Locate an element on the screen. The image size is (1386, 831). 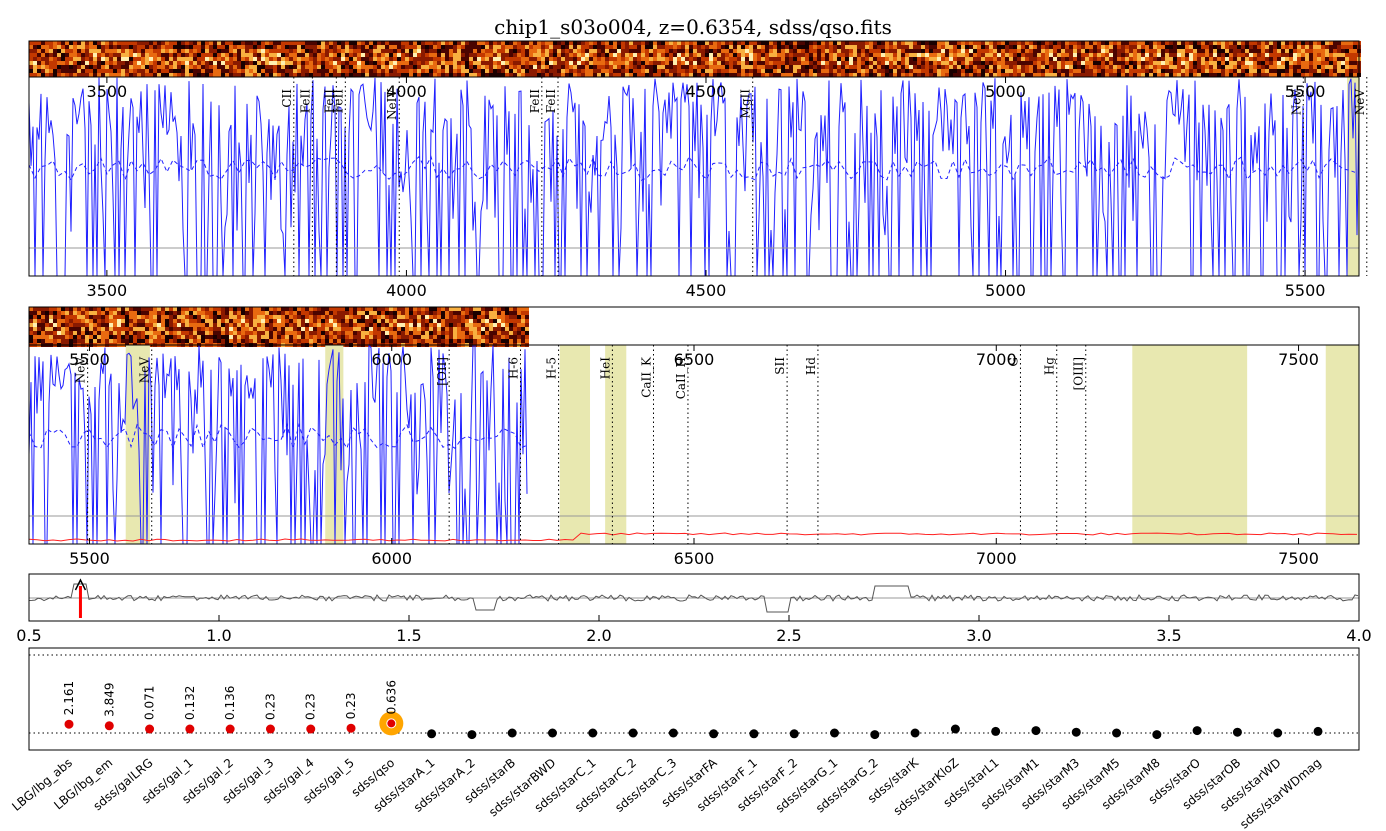
xcorr-line is located at coordinates (693, 598).